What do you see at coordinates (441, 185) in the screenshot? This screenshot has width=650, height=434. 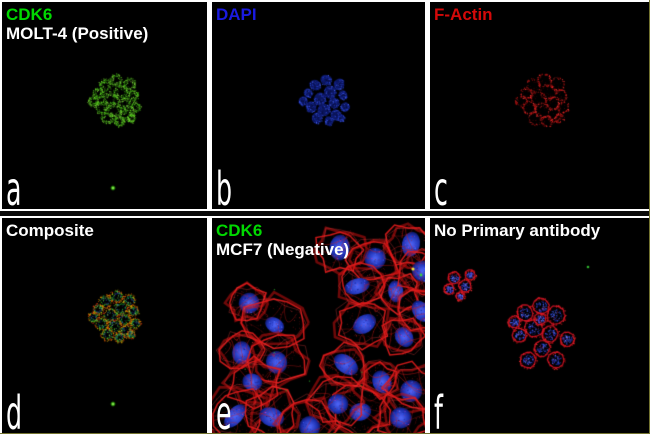 I see `panel-letter-c: c` at bounding box center [441, 185].